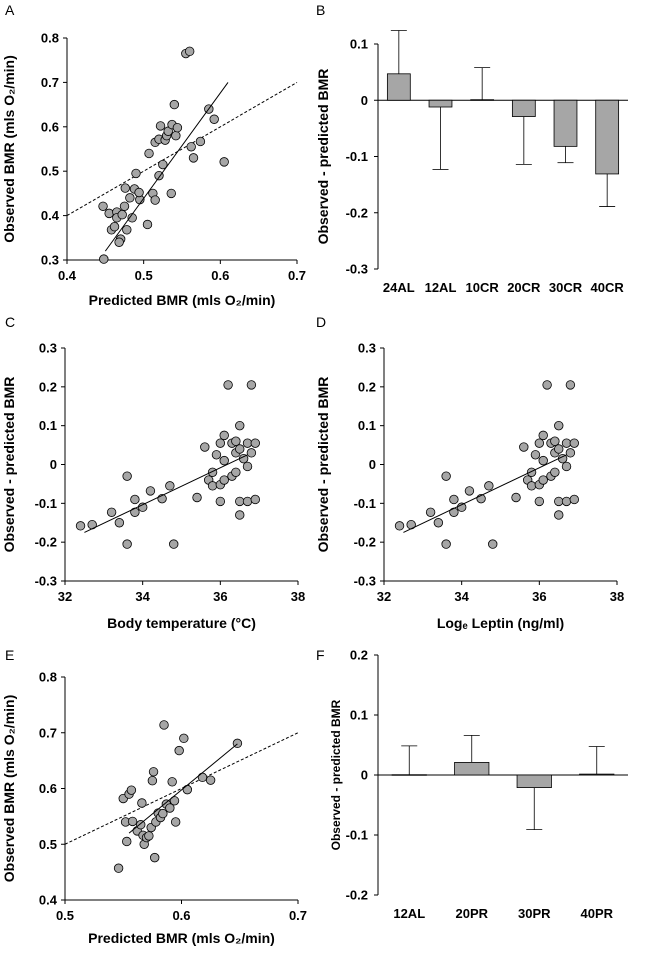  Describe the element at coordinates (50, 38) in the screenshot. I see `y-tick-label: 0.8` at that location.